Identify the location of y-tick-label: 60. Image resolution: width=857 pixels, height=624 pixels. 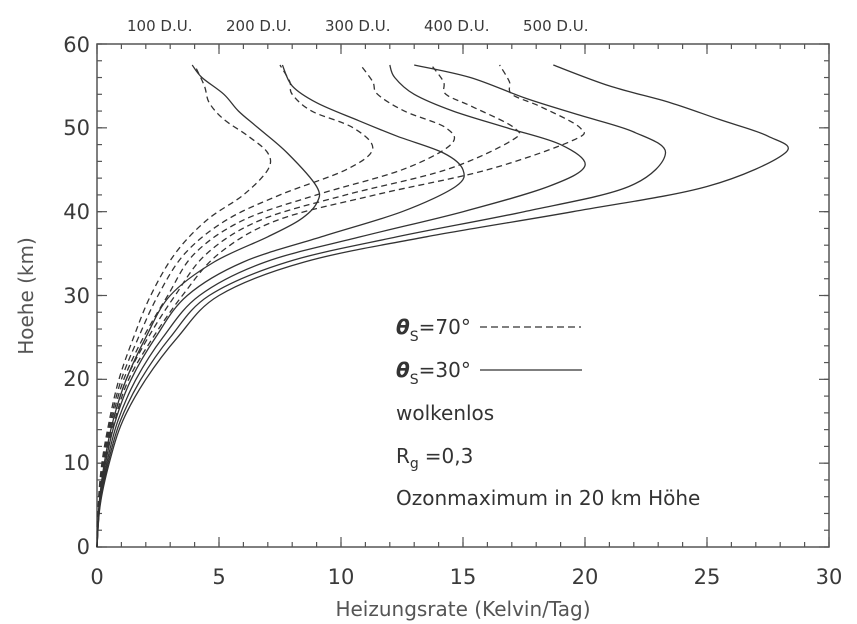
(76, 45).